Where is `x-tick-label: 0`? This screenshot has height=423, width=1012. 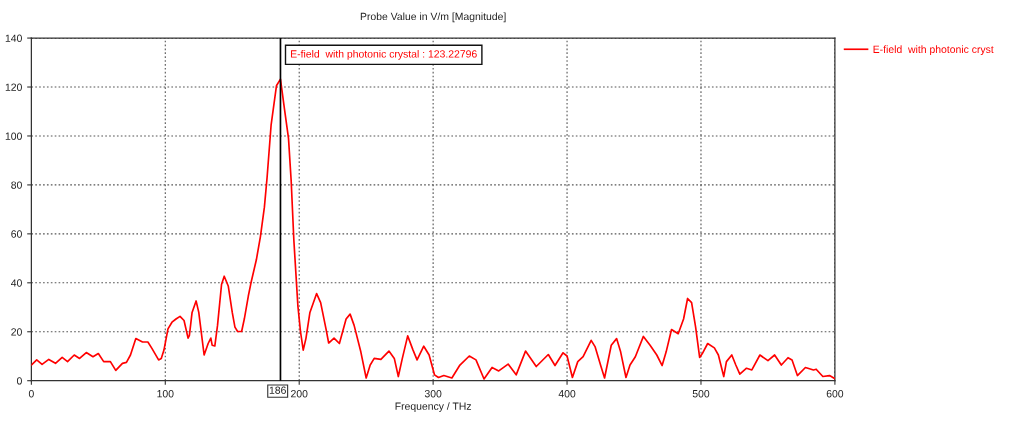 x-tick-label: 0 is located at coordinates (31, 394).